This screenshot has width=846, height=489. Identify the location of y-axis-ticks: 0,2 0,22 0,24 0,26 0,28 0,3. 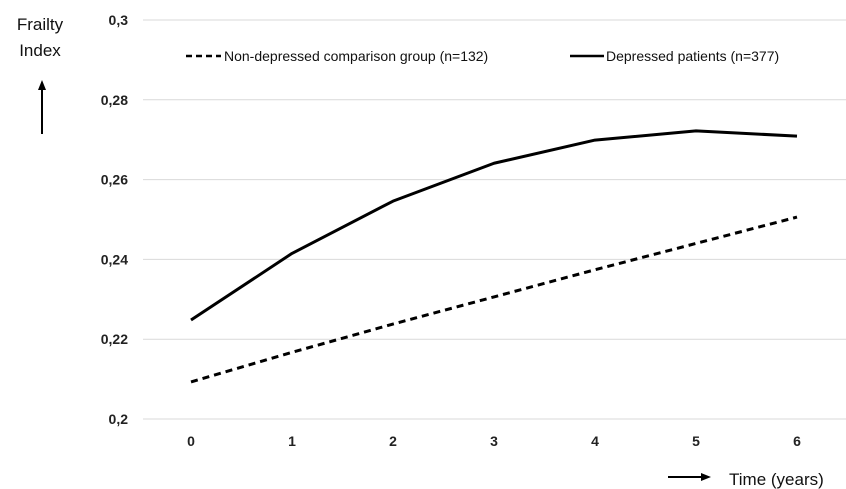
(114, 219).